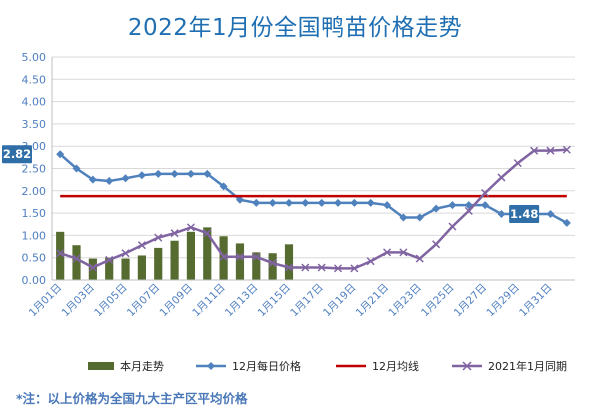 The height and width of the screenshot is (418, 590). What do you see at coordinates (209, 301) in the screenshot?
I see `x-tick-label-5: 1月11日` at bounding box center [209, 301].